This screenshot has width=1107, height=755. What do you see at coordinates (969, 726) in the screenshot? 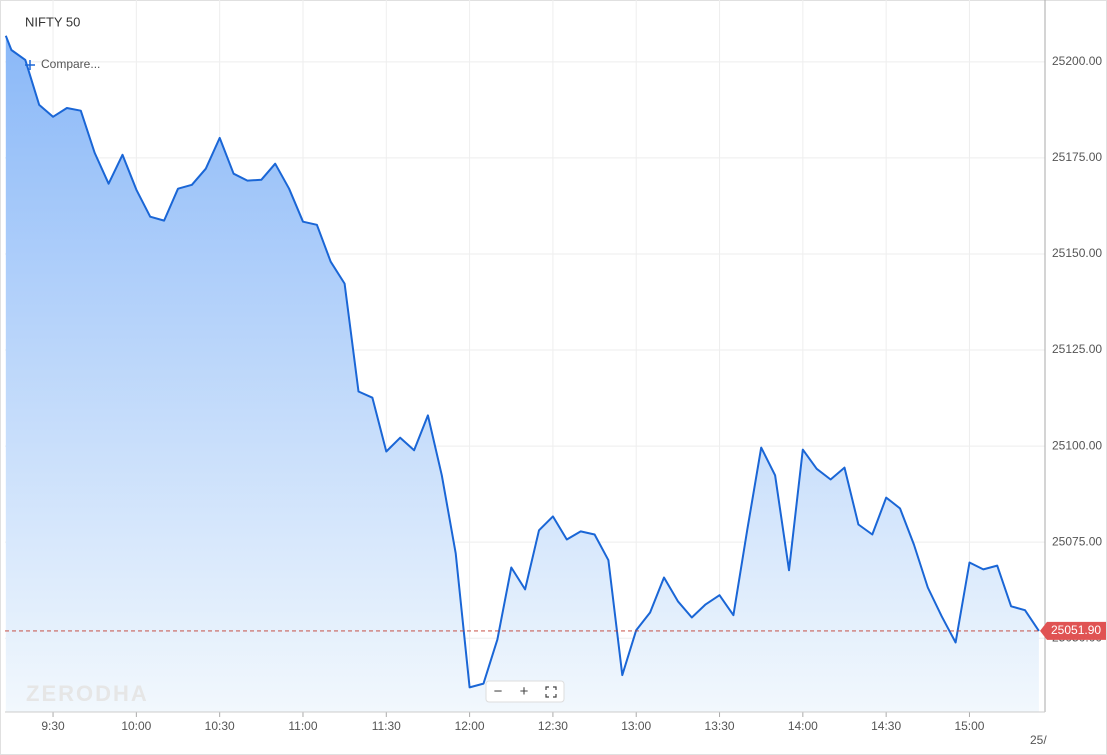
I see `x-tick-label: 15:00` at bounding box center [969, 726].